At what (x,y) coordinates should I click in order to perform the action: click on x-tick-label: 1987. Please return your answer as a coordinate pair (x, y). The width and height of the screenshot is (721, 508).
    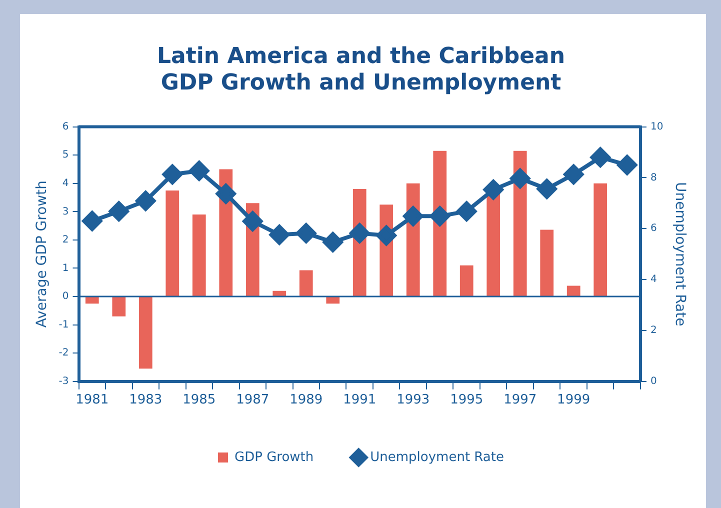
    Looking at the image, I should click on (253, 400).